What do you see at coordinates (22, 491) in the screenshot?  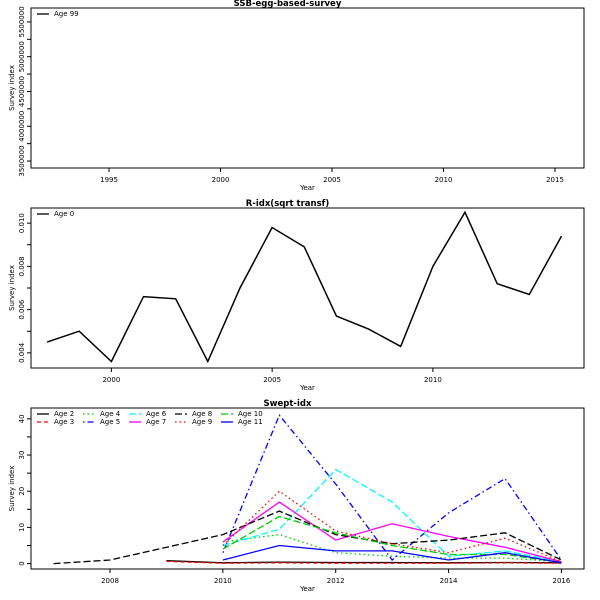 I see `y-tick-label: 20` at bounding box center [22, 491].